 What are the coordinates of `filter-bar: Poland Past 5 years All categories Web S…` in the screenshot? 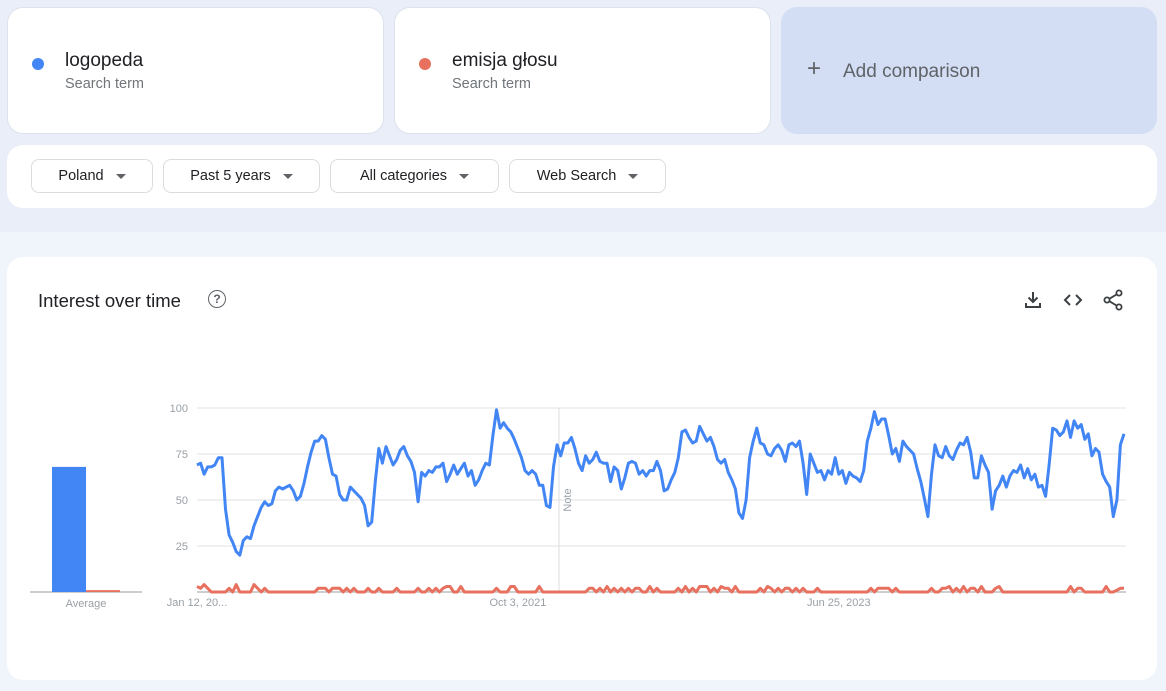 It's located at (582, 176).